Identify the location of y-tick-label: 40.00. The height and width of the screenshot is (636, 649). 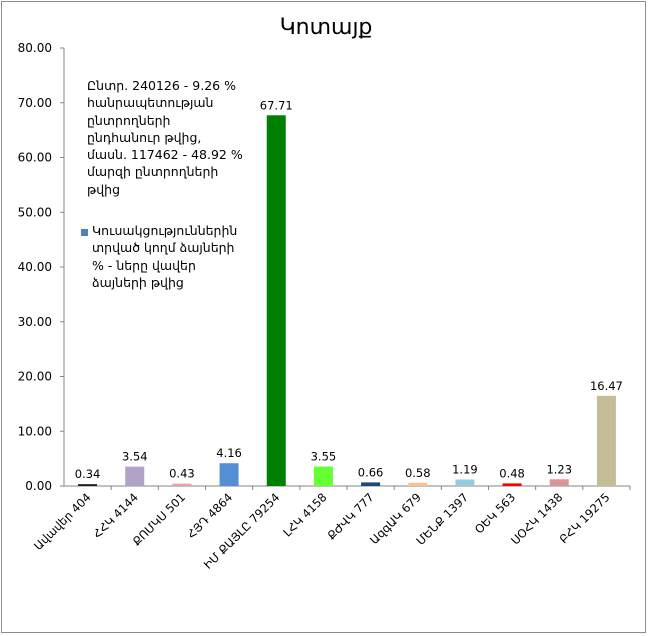
(35, 267).